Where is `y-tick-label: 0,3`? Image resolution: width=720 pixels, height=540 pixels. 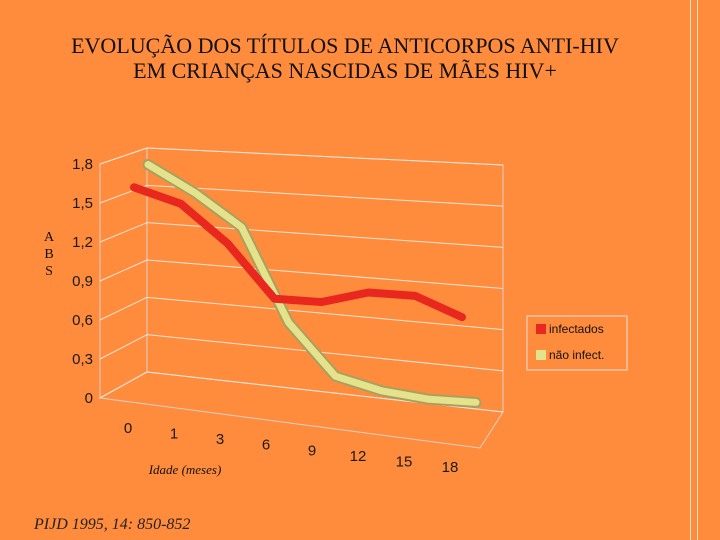
y-tick-label: 0,3 is located at coordinates (82, 359).